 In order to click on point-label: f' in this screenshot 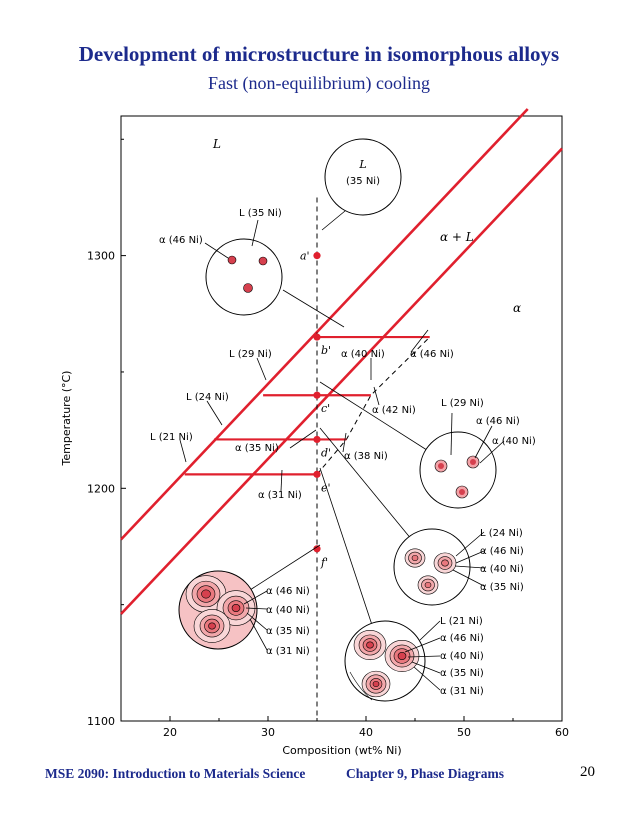, I will do `click(324, 562)`.